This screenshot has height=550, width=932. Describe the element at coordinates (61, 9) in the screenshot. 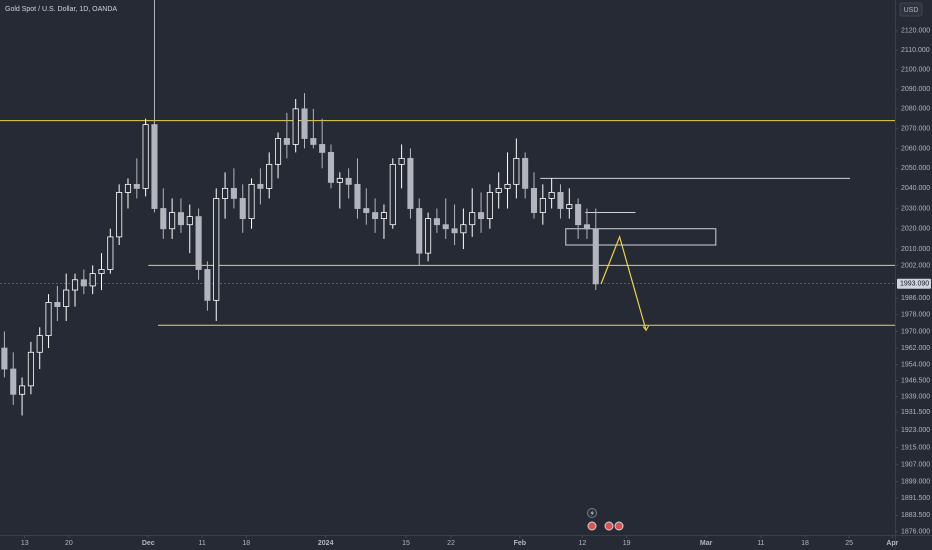

I see `chart-title: Gold Spot / U.S. Dollar, 1D, OANDA` at that location.